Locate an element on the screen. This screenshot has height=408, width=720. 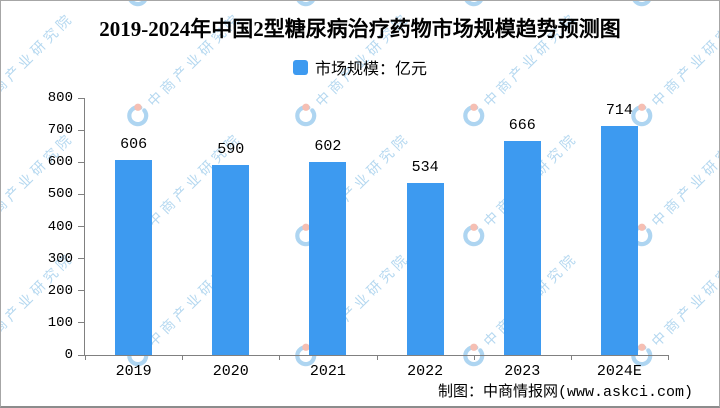
y-tick-label: 800 is located at coordinates (60, 98).